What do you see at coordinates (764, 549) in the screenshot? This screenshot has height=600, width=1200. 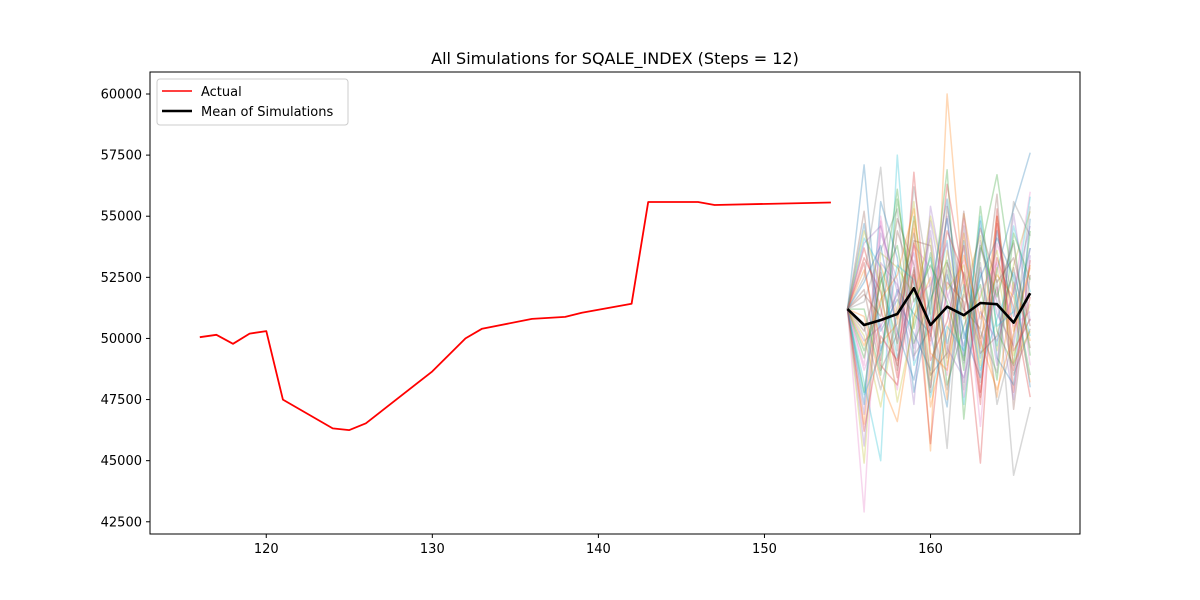 I see `x-tick-label: 150` at bounding box center [764, 549].